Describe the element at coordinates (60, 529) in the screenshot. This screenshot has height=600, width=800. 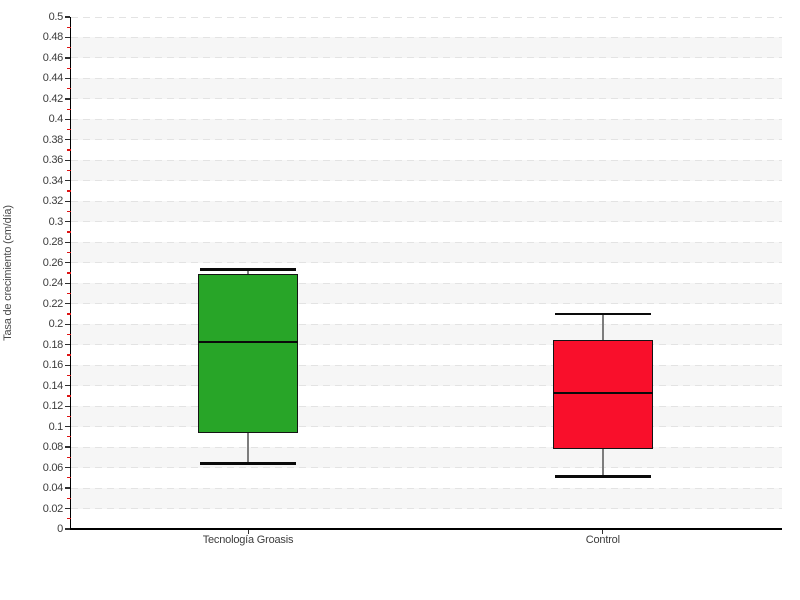
I see `y-tick-label: 0` at that location.